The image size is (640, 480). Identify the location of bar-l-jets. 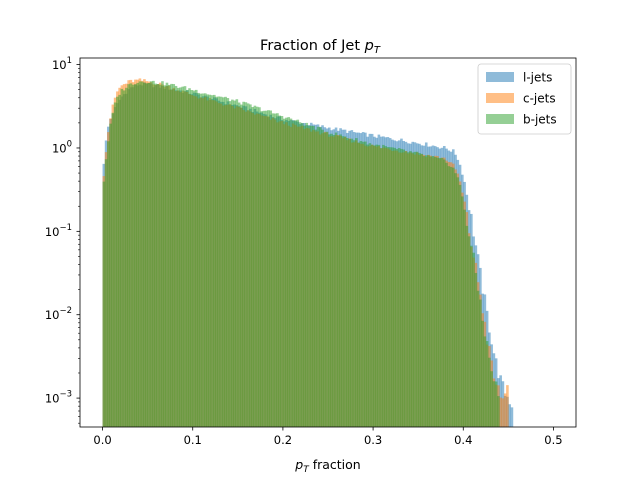
(512, 417).